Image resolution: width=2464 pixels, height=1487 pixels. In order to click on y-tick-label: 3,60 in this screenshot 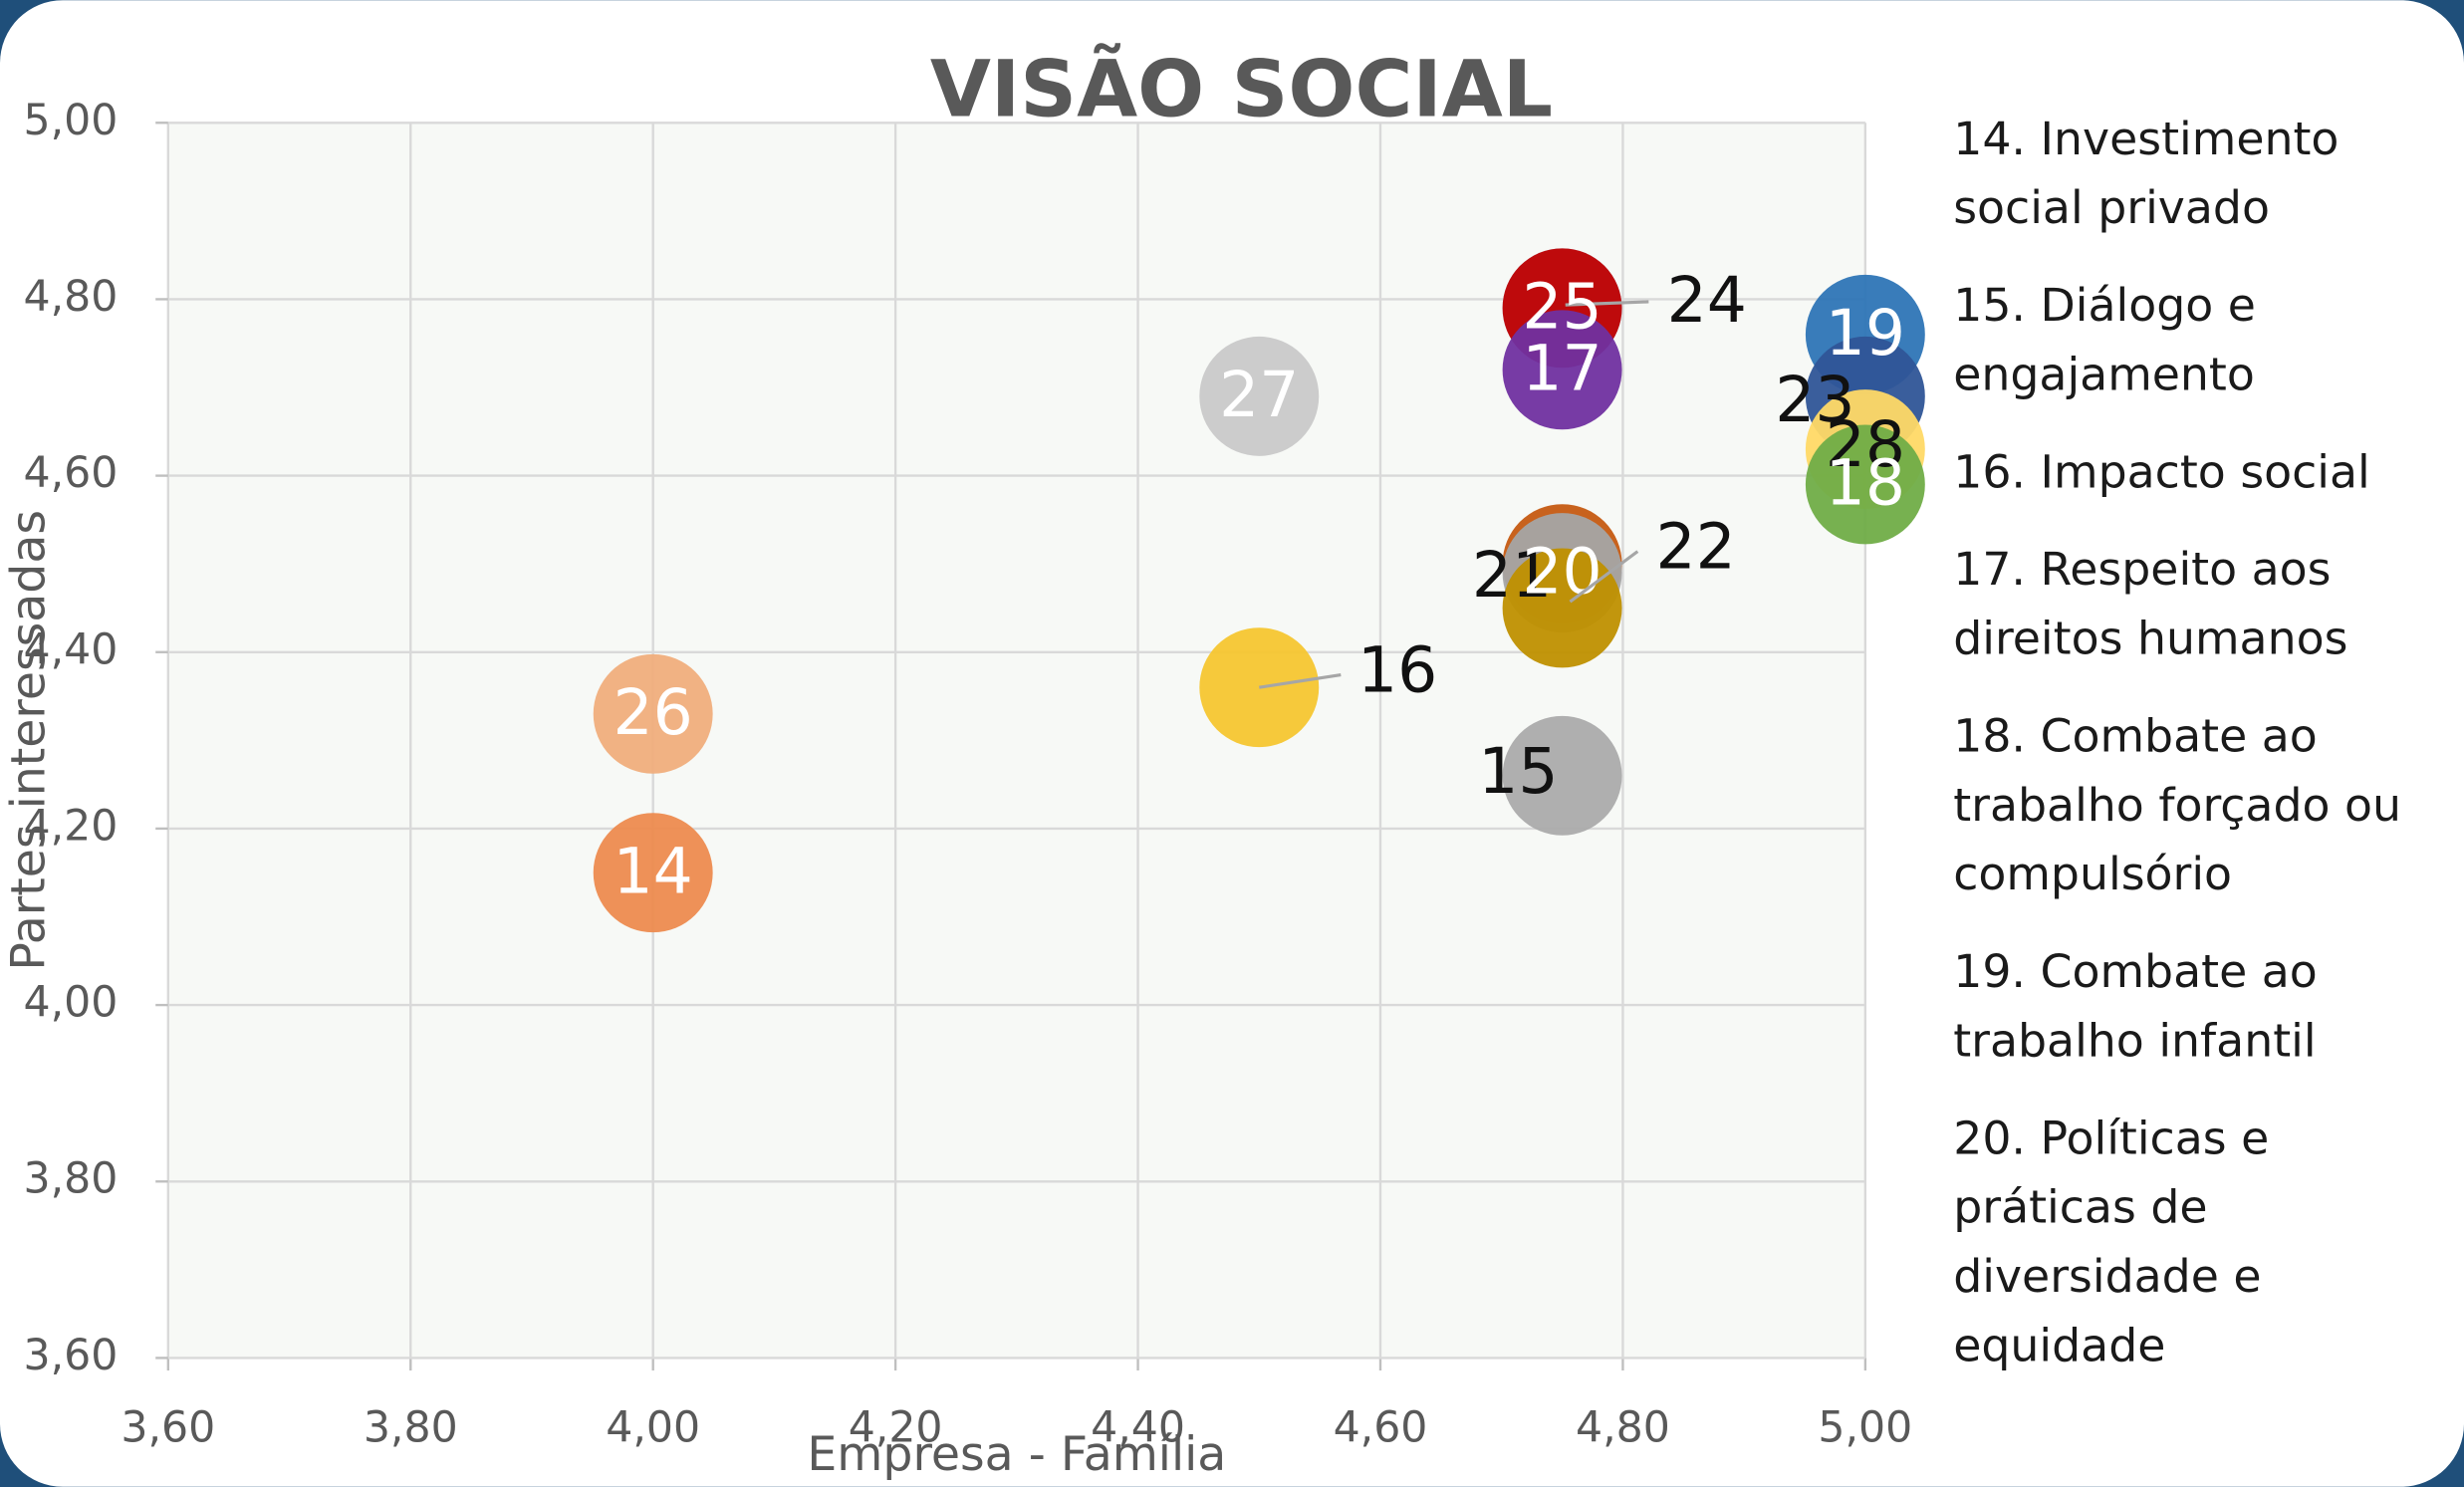, I will do `click(70, 1355)`.